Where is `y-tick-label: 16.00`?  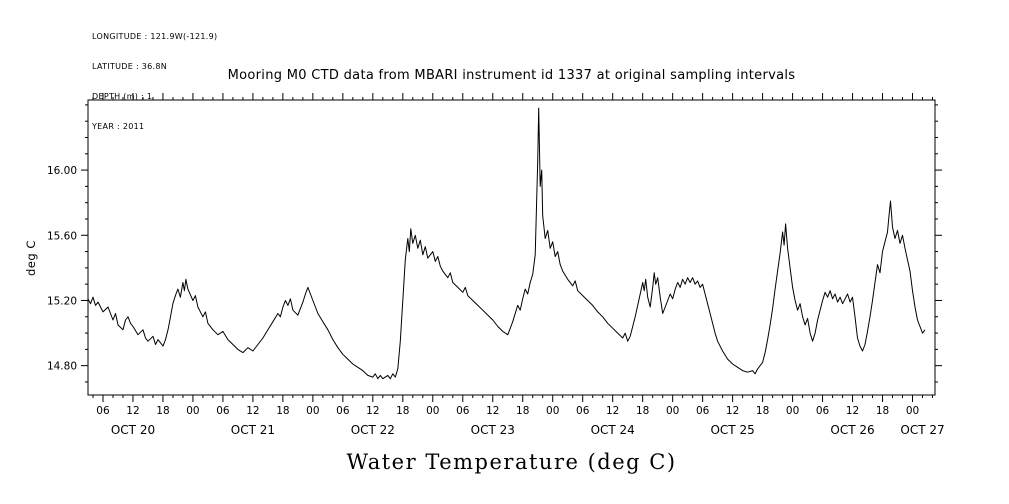 y-tick-label: 16.00 is located at coordinates (62, 171).